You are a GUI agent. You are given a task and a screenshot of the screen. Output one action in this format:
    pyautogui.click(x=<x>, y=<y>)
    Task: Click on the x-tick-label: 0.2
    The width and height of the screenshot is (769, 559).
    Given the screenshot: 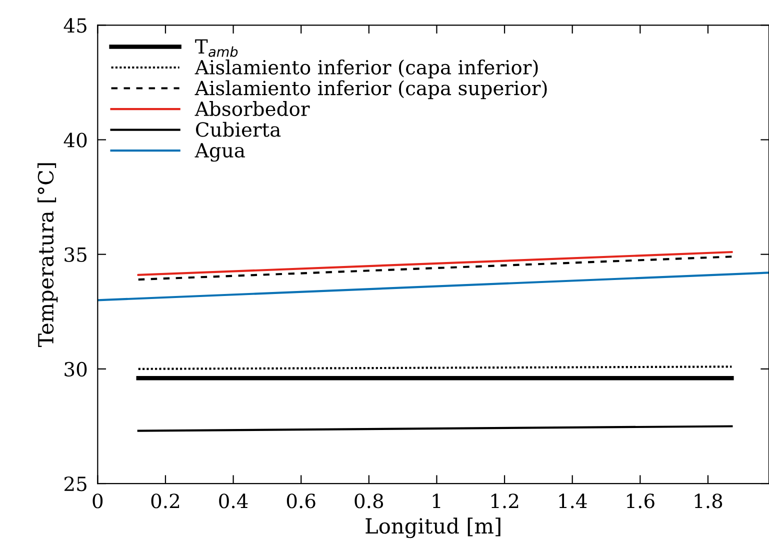 What is the action you would take?
    pyautogui.click(x=165, y=501)
    